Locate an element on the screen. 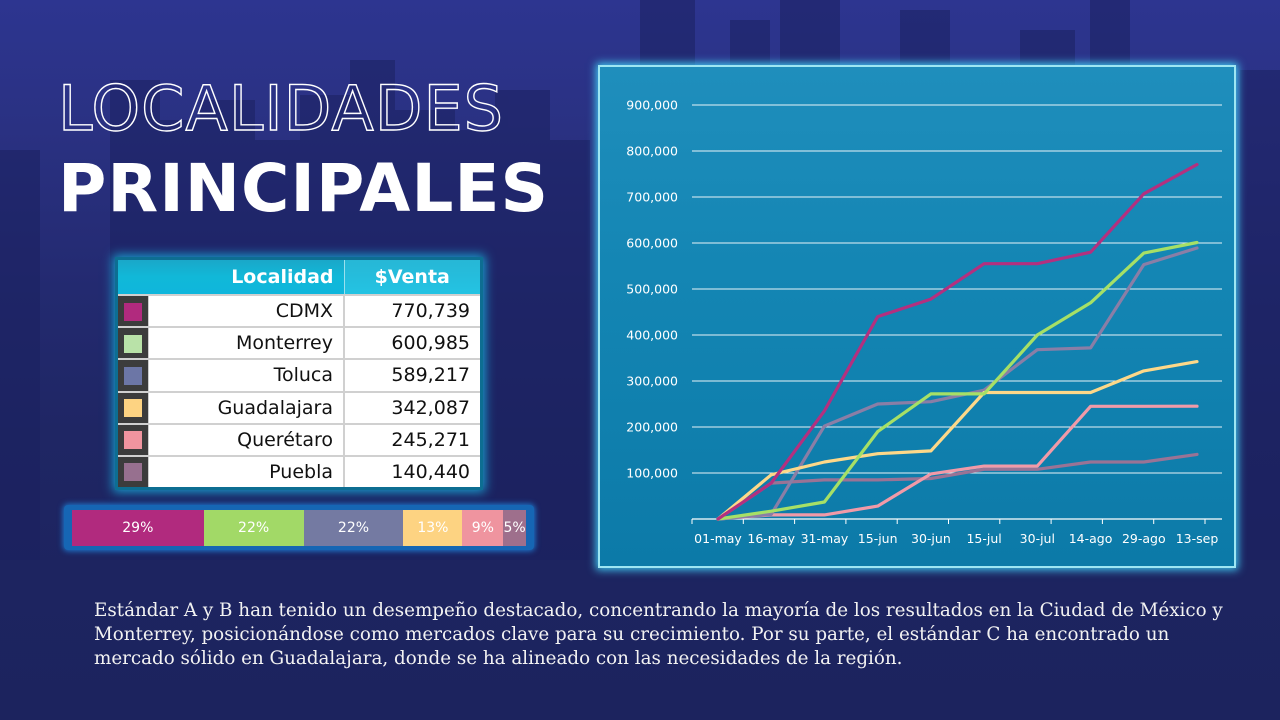 The height and width of the screenshot is (720, 1280). table-row: Guadalajara 342,087 is located at coordinates (299, 407).